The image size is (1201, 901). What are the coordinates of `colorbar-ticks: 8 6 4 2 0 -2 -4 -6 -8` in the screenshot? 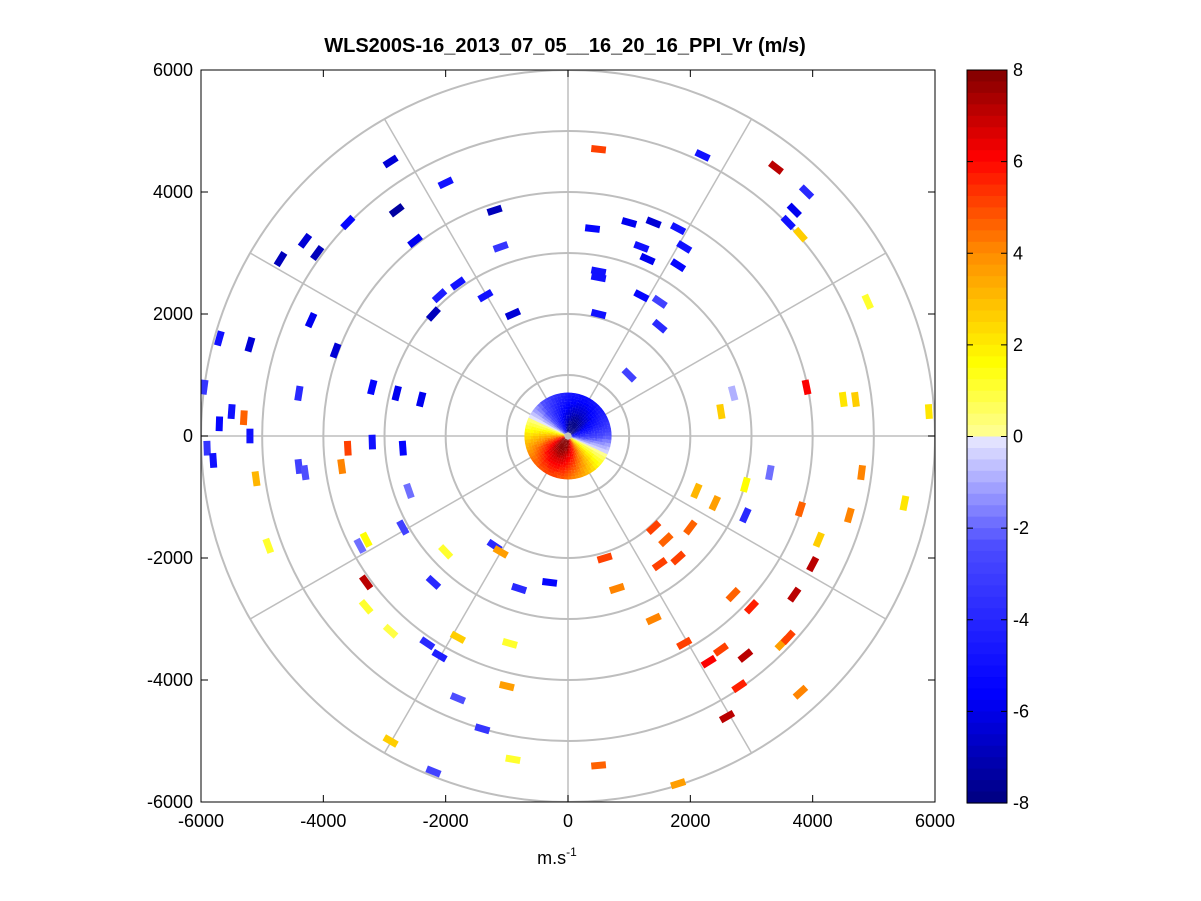 It's located at (998, 436).